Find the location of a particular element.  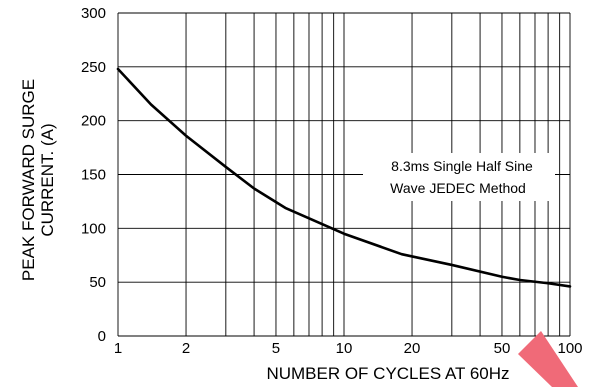

highlight-marker is located at coordinates (548, 359).